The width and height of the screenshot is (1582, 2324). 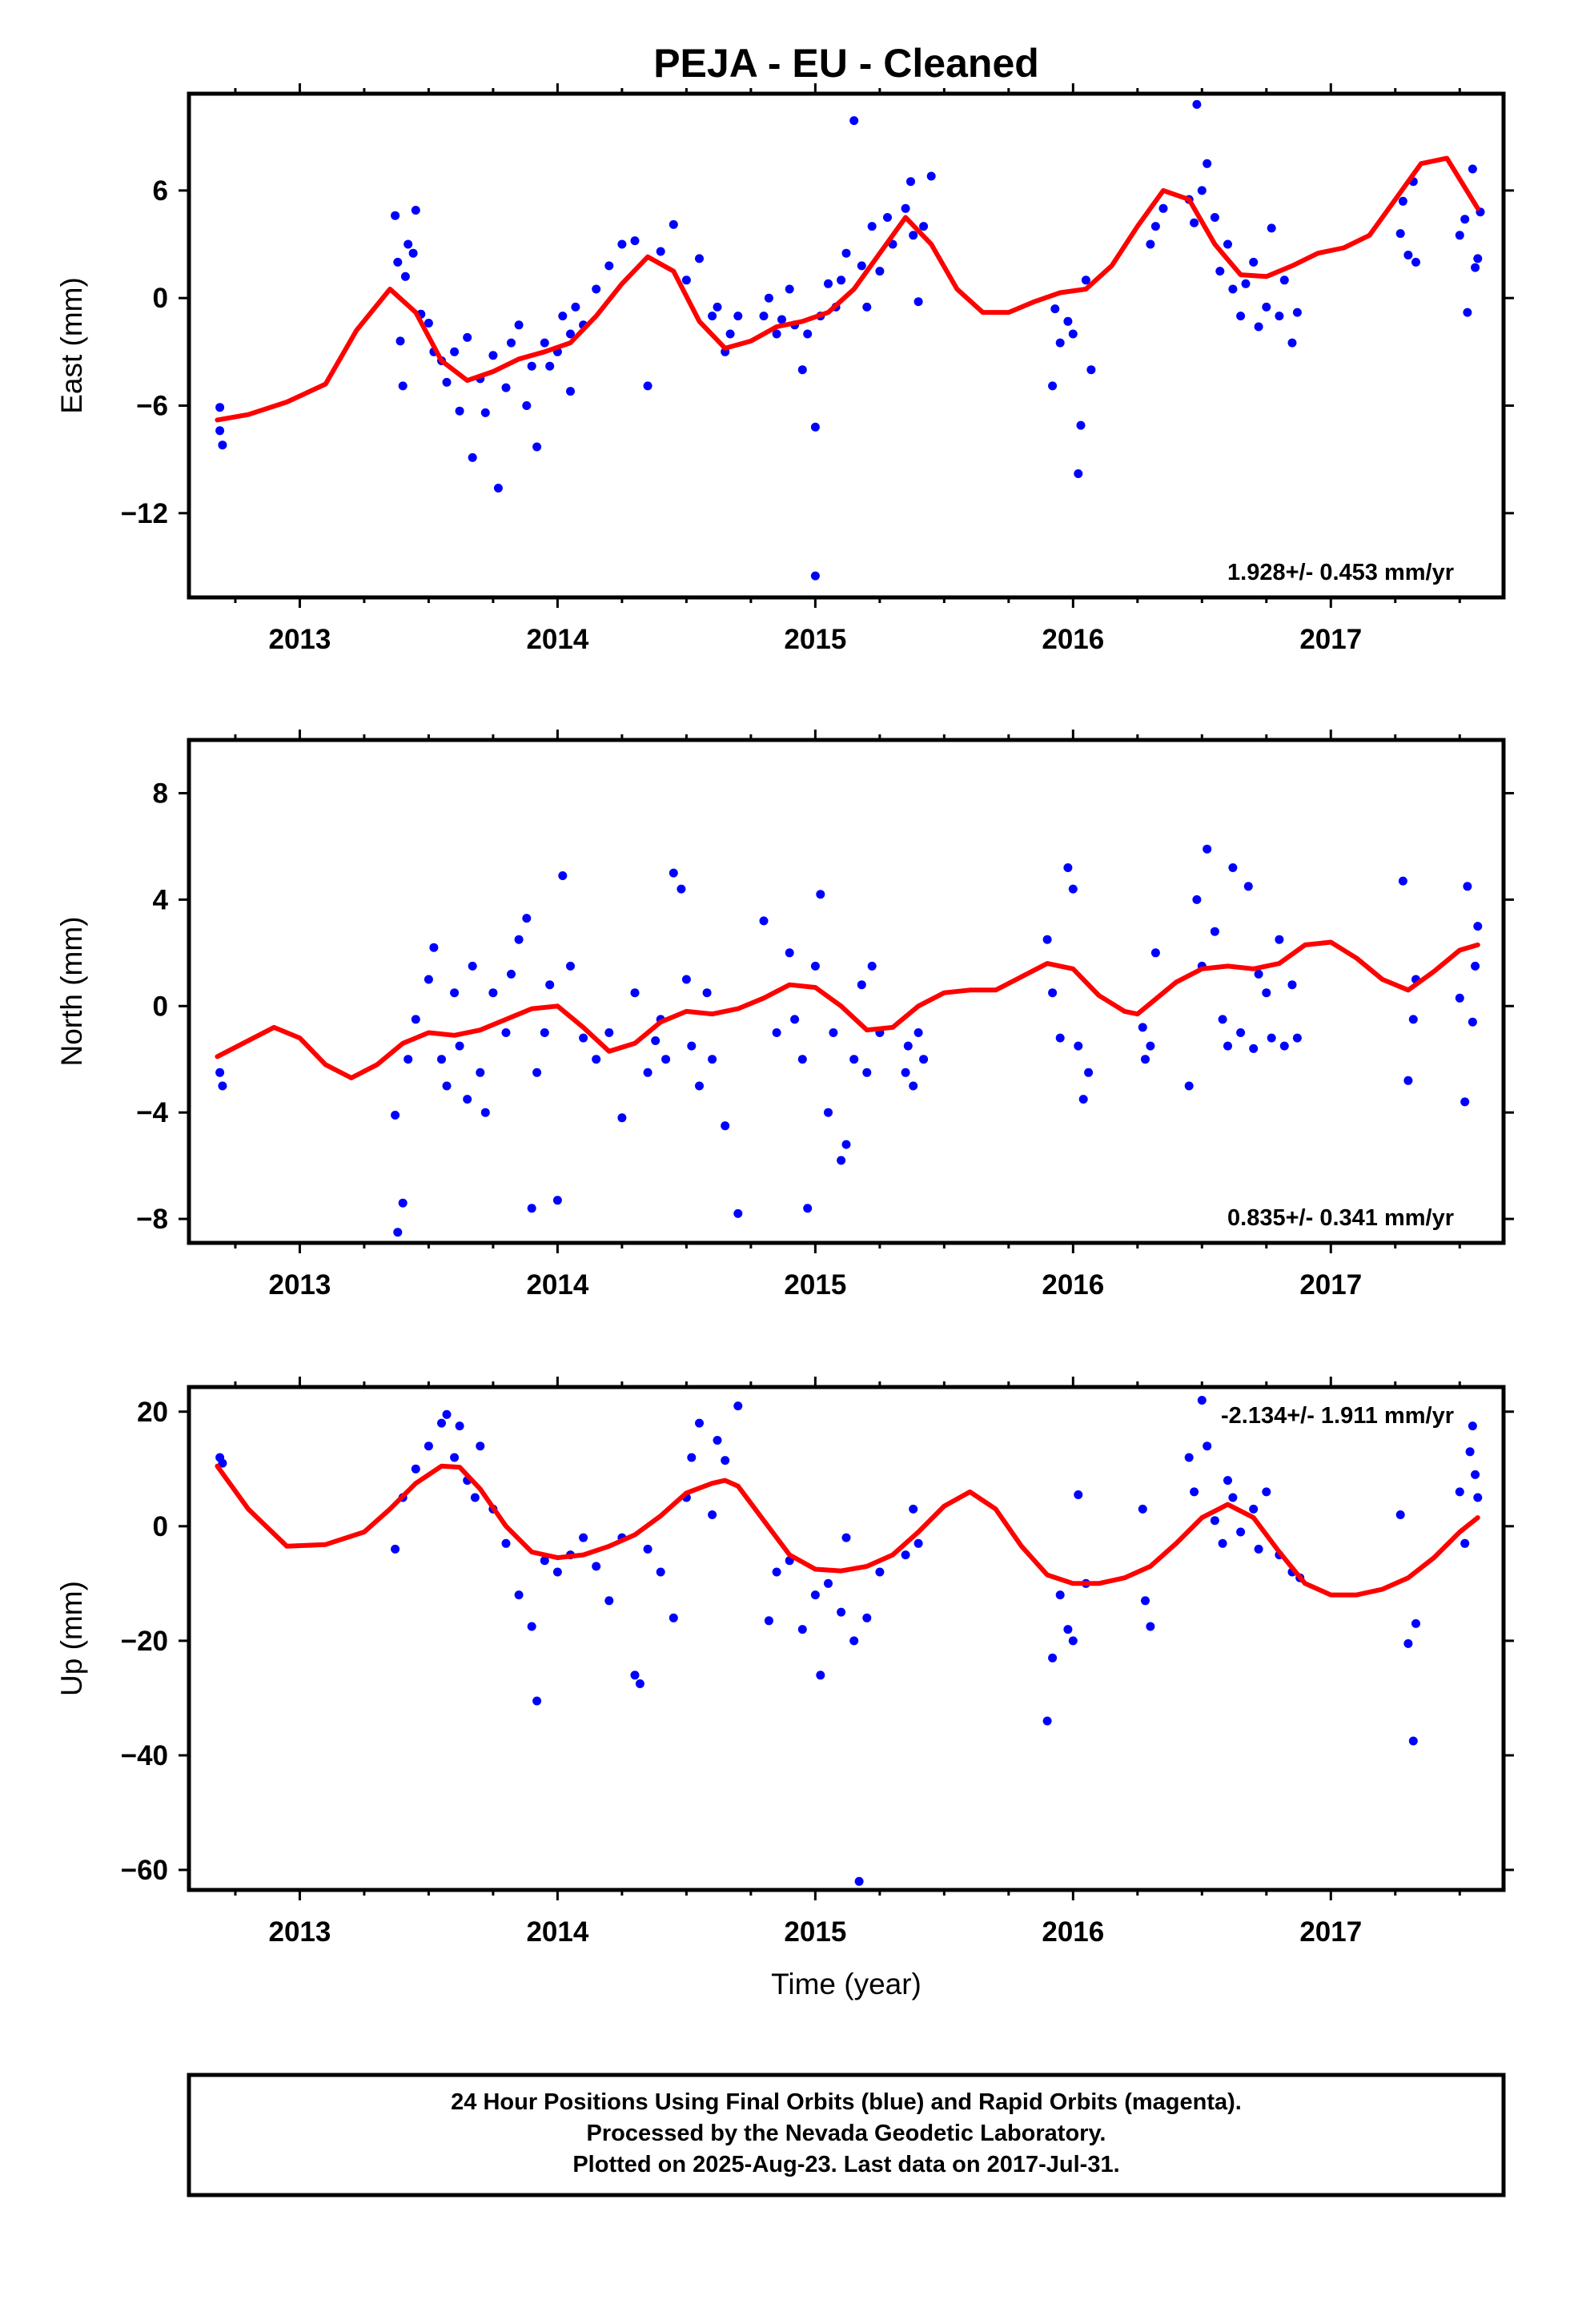 What do you see at coordinates (144, 1755) in the screenshot?
I see `up-y-tick-label: −40` at bounding box center [144, 1755].